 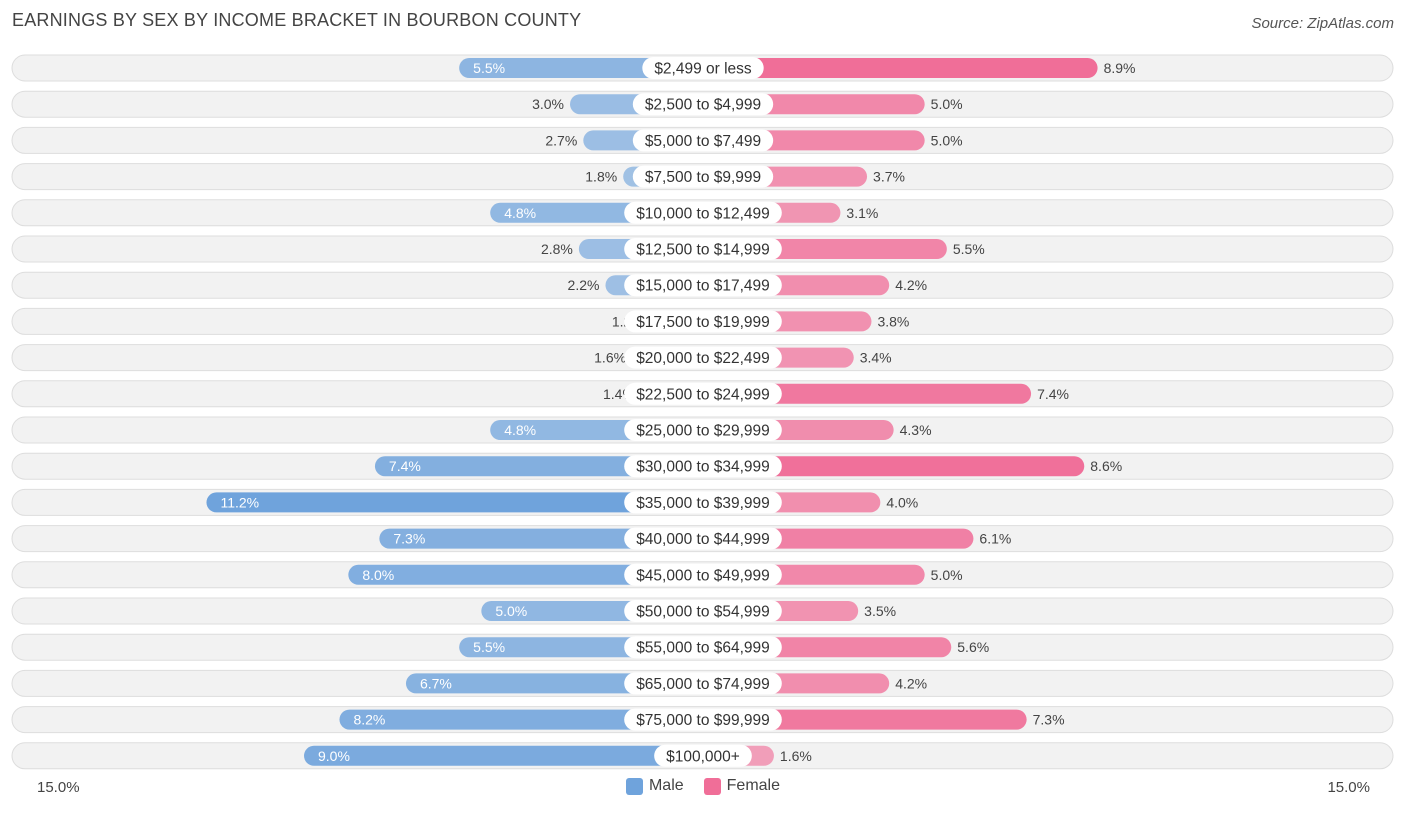 I want to click on category-label: $100,000+, so click(x=703, y=756).